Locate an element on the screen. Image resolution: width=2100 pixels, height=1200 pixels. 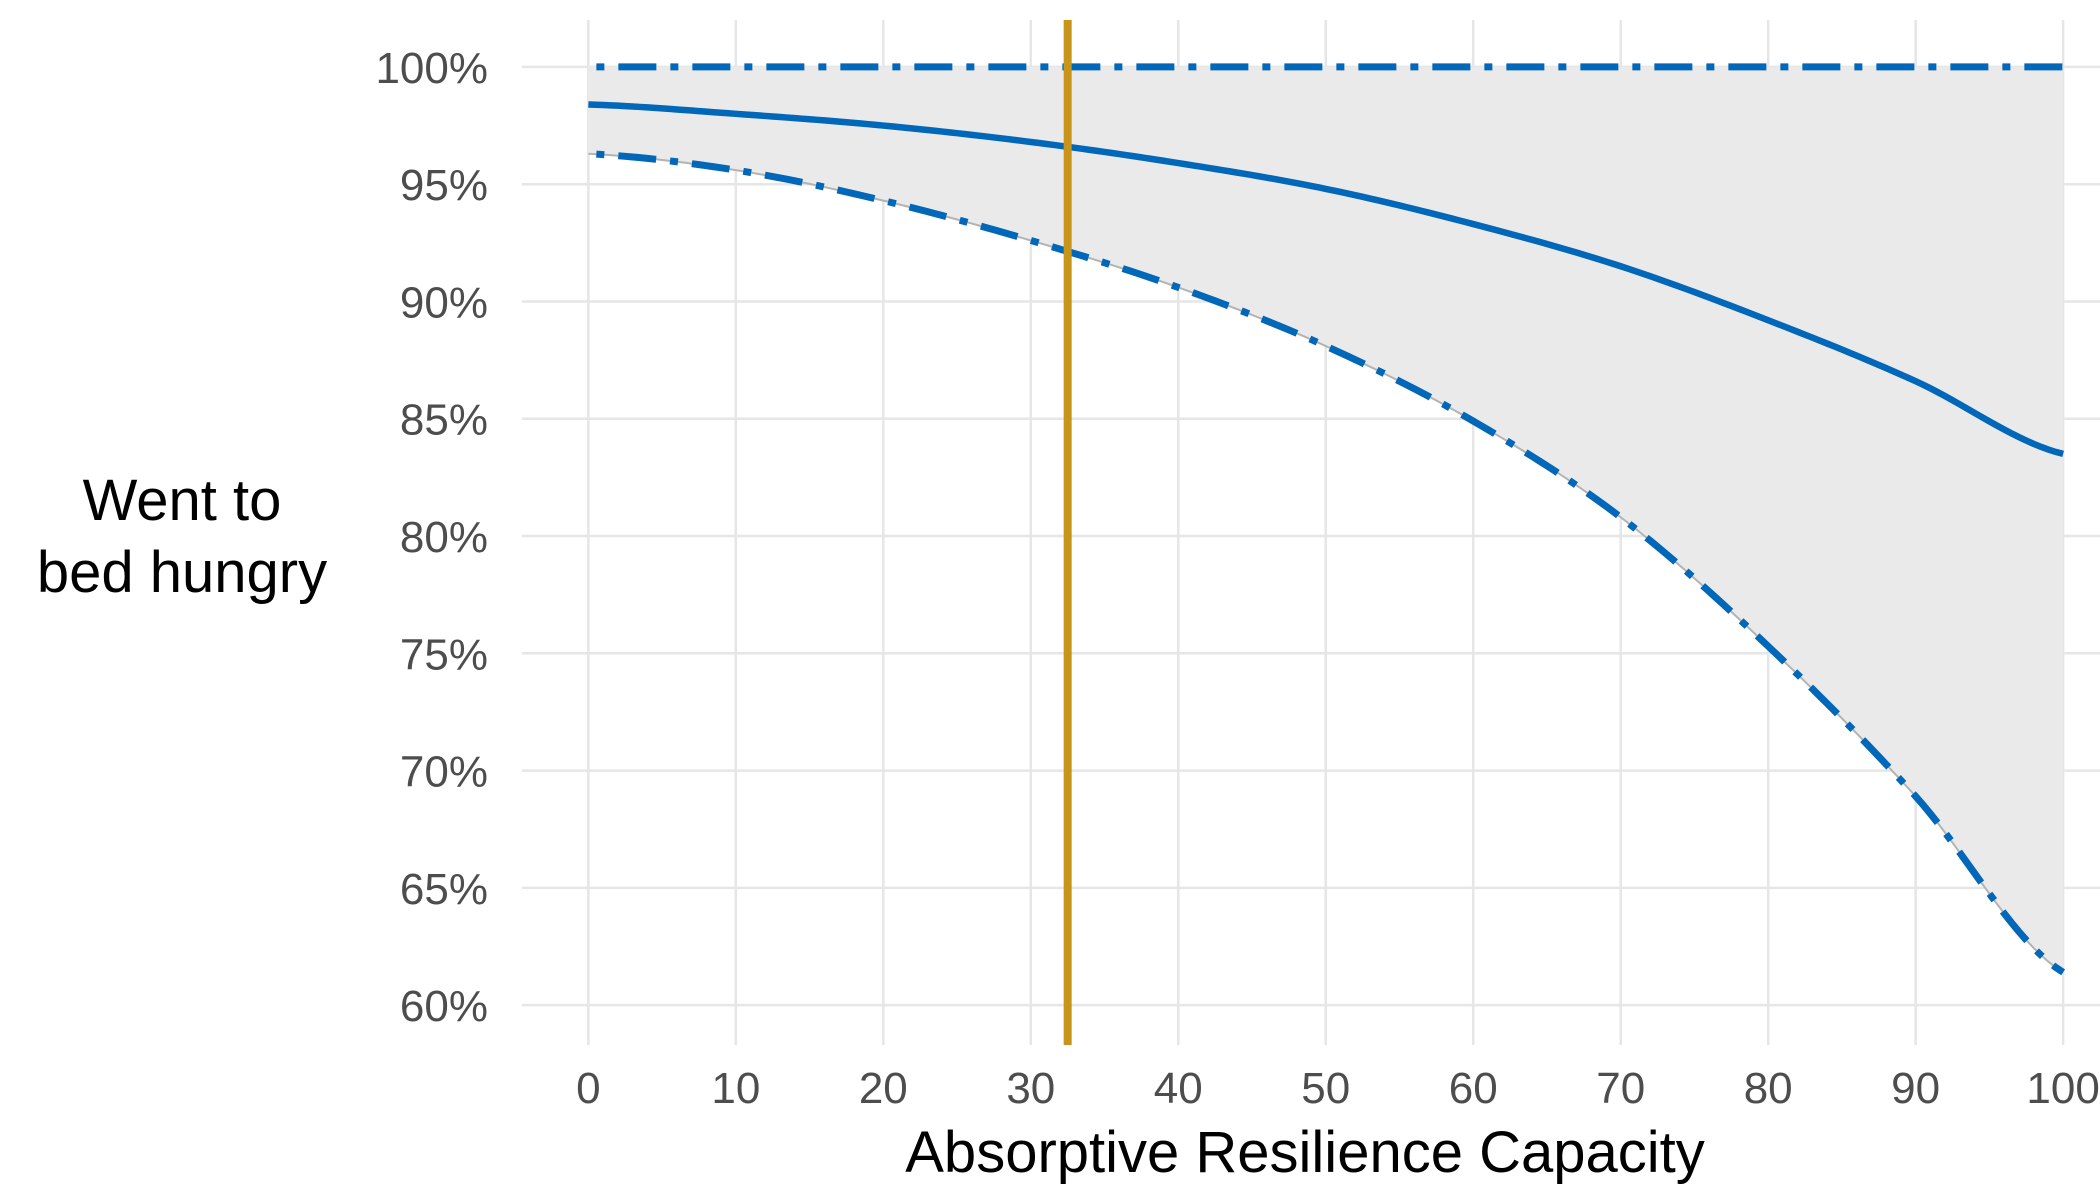
y-tick-label: 60% is located at coordinates (444, 1006).